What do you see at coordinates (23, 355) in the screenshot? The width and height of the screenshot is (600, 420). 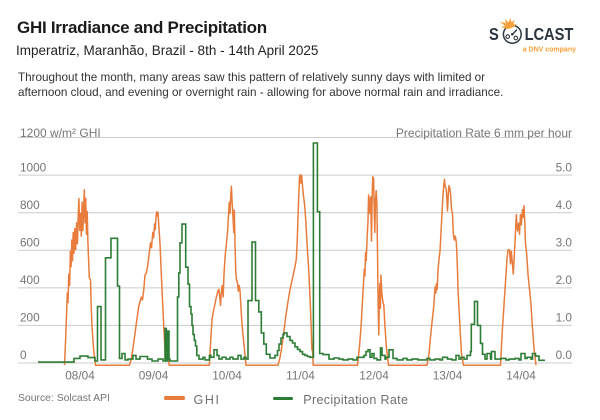 I see `svg-text: 0` at bounding box center [23, 355].